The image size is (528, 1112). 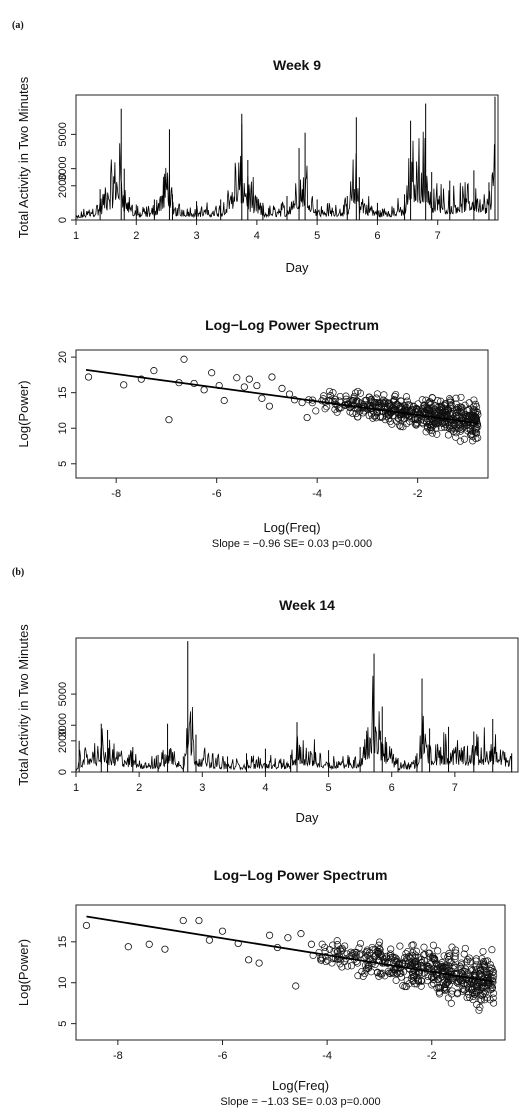 What do you see at coordinates (294, 723) in the screenshot?
I see `activity-trace` at bounding box center [294, 723].